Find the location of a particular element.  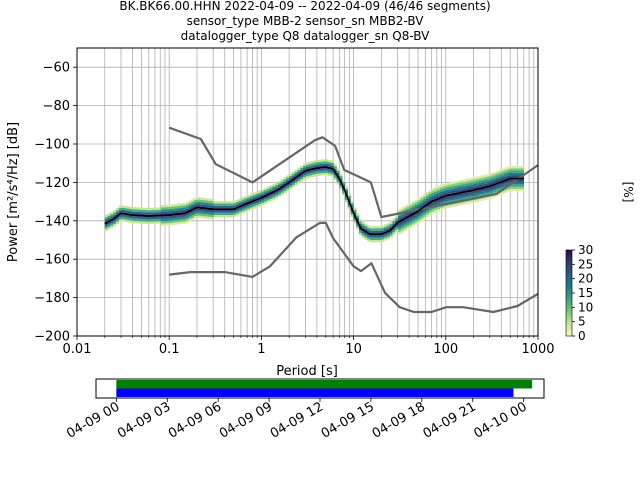

colorbar-gradient is located at coordinates (569, 293).